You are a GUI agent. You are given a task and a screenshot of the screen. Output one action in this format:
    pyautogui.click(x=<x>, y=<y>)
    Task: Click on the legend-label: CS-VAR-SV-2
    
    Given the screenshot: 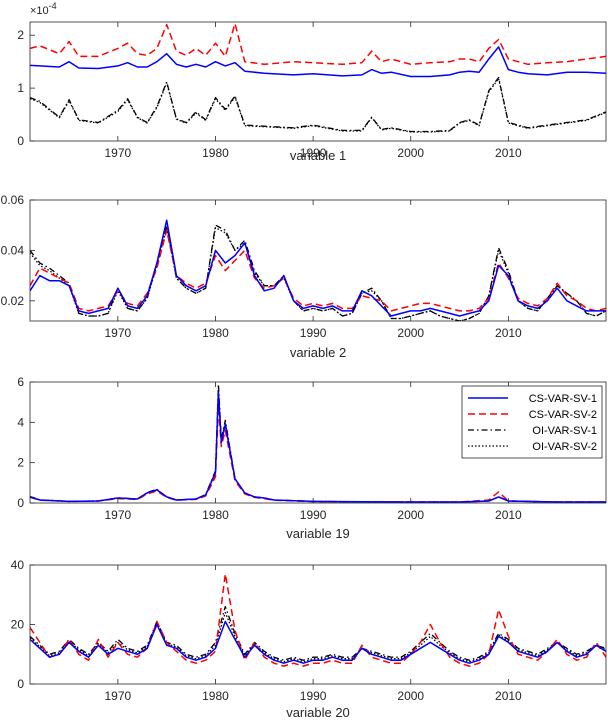 What is the action you would take?
    pyautogui.click(x=563, y=415)
    